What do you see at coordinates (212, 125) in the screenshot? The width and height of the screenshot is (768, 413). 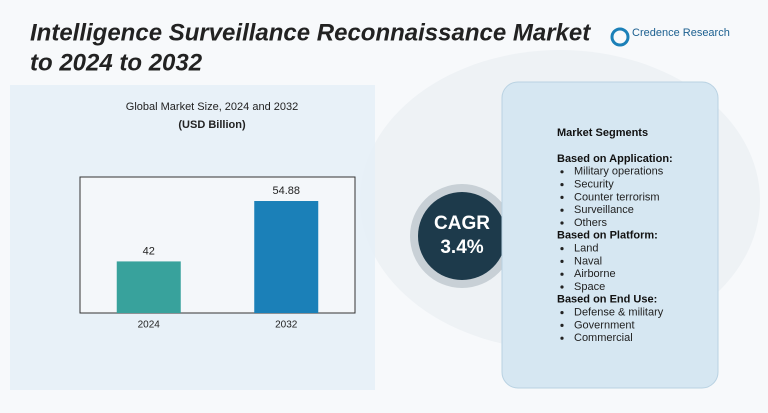 I see `chart-subtitle: (USD Billion)` at bounding box center [212, 125].